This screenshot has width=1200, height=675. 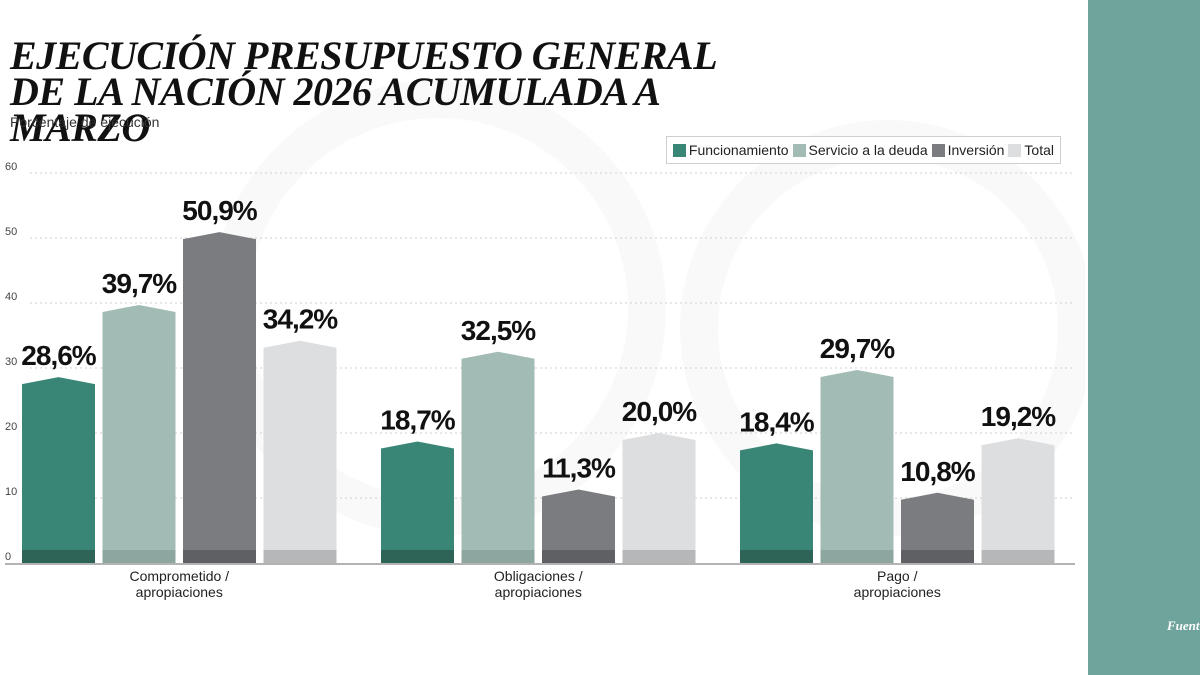 I want to click on data-label: 28,6%, so click(x=58, y=355).